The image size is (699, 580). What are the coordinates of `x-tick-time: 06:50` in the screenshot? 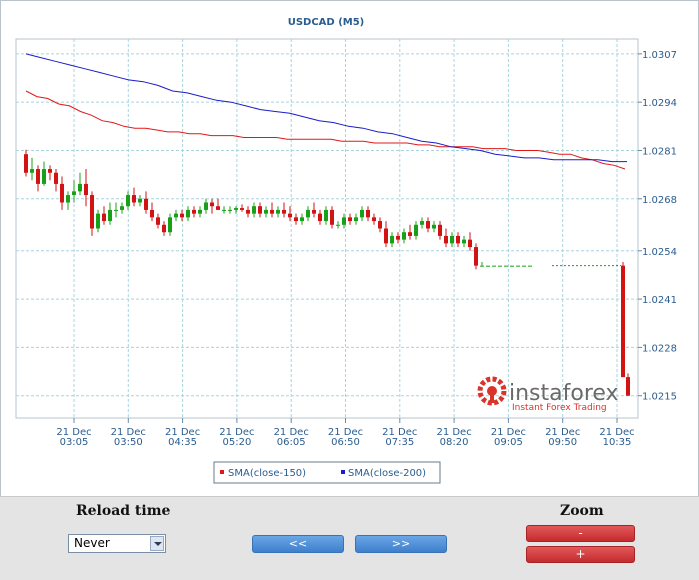 It's located at (345, 442).